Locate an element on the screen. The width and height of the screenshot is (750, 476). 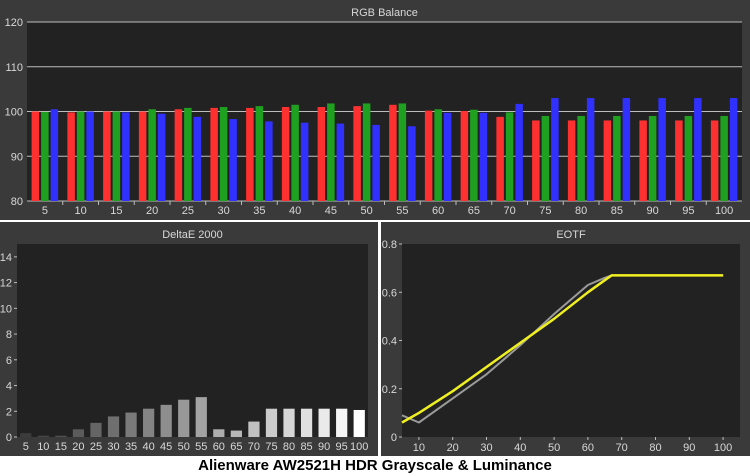
rgb-x-tick-label: 20 is located at coordinates (152, 211).